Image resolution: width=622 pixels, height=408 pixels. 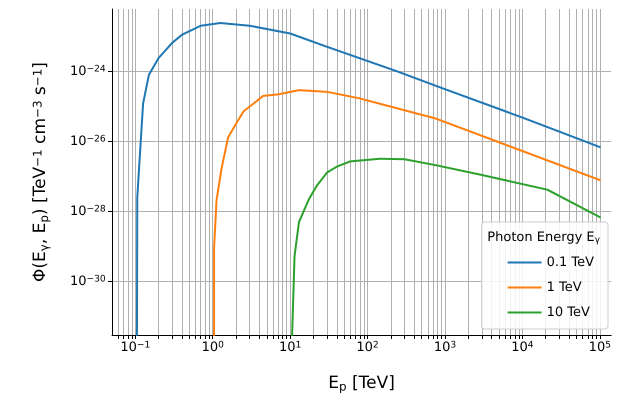 What do you see at coordinates (568, 312) in the screenshot?
I see `legend-label: 10 TeV` at bounding box center [568, 312].